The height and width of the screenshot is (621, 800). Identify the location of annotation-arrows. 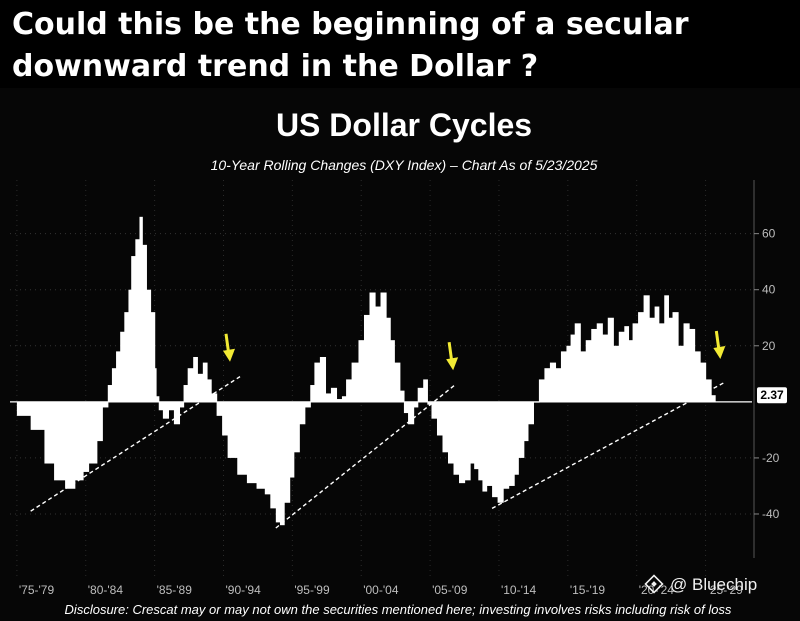
(474, 350).